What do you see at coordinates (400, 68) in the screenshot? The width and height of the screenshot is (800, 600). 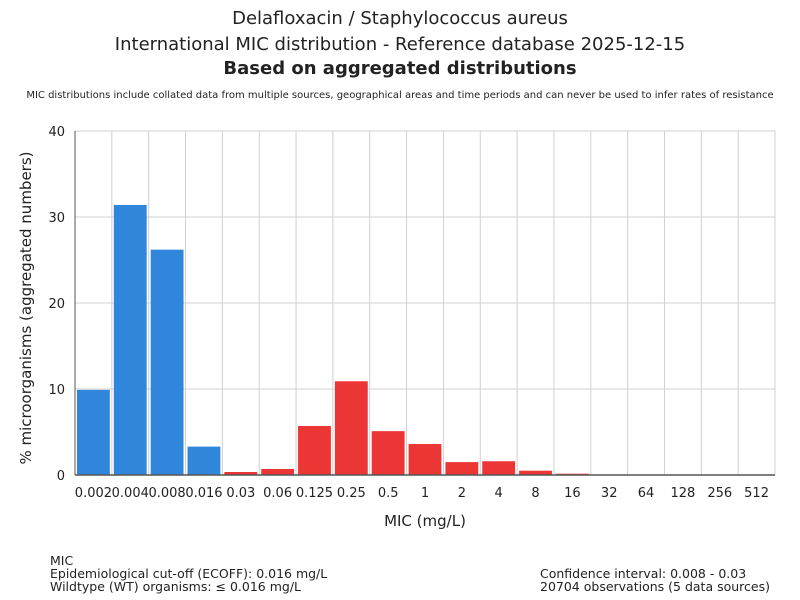 I see `chart-subtitle-bold: Based on aggregated distributions` at bounding box center [400, 68].